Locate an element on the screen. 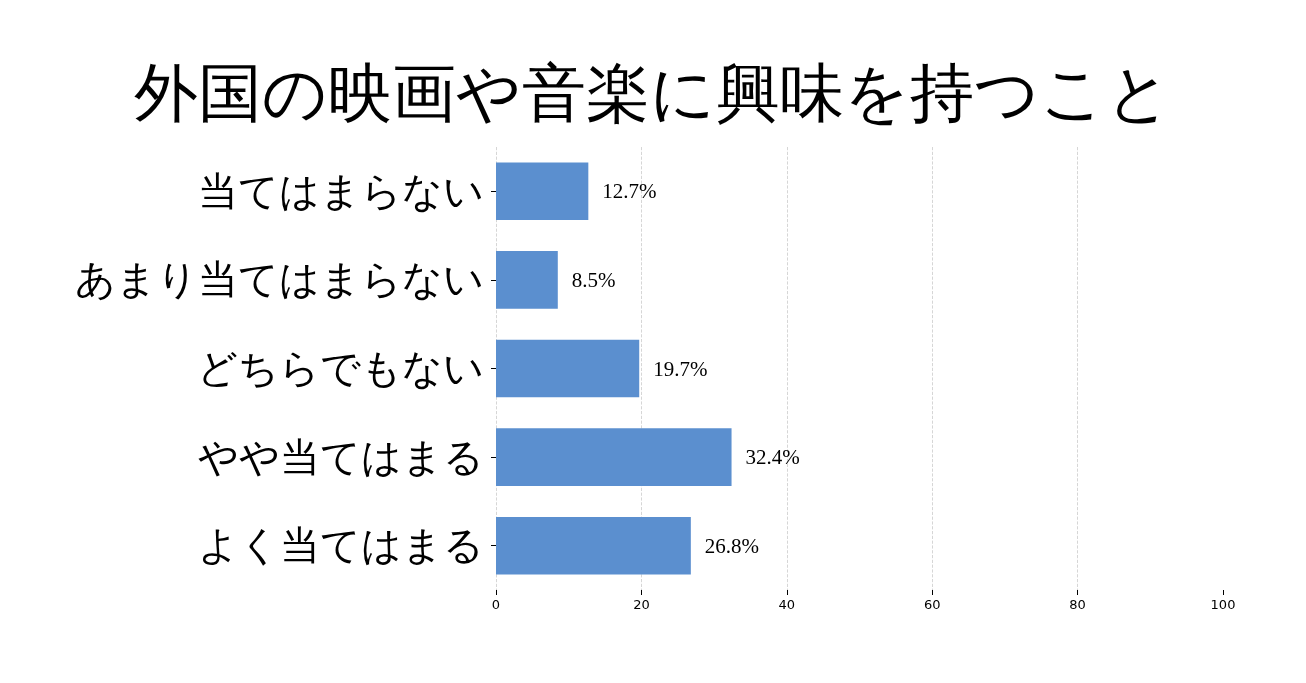 The width and height of the screenshot is (1306, 683). y-tick-label: どちらでもない is located at coordinates (340, 368).